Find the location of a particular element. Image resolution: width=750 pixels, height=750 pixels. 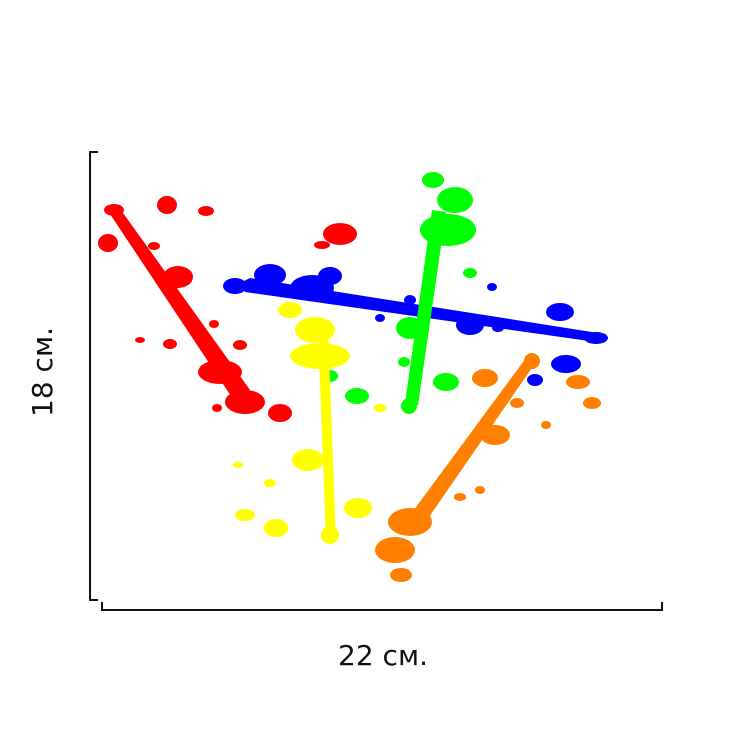

green-splatter is located at coordinates (399, 293).